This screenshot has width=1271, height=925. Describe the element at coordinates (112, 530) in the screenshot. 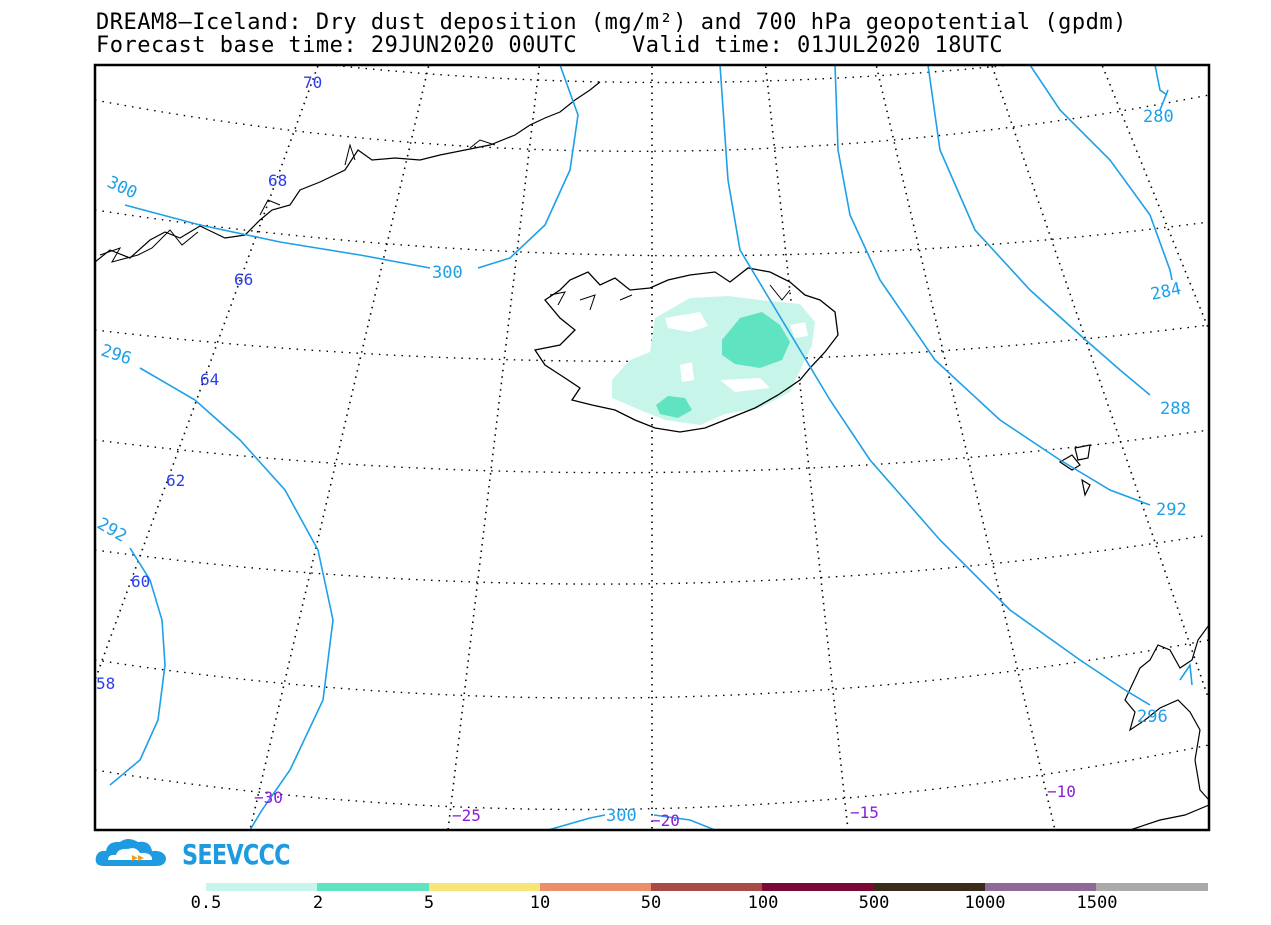

I see `contour-label-292-a: 292` at that location.